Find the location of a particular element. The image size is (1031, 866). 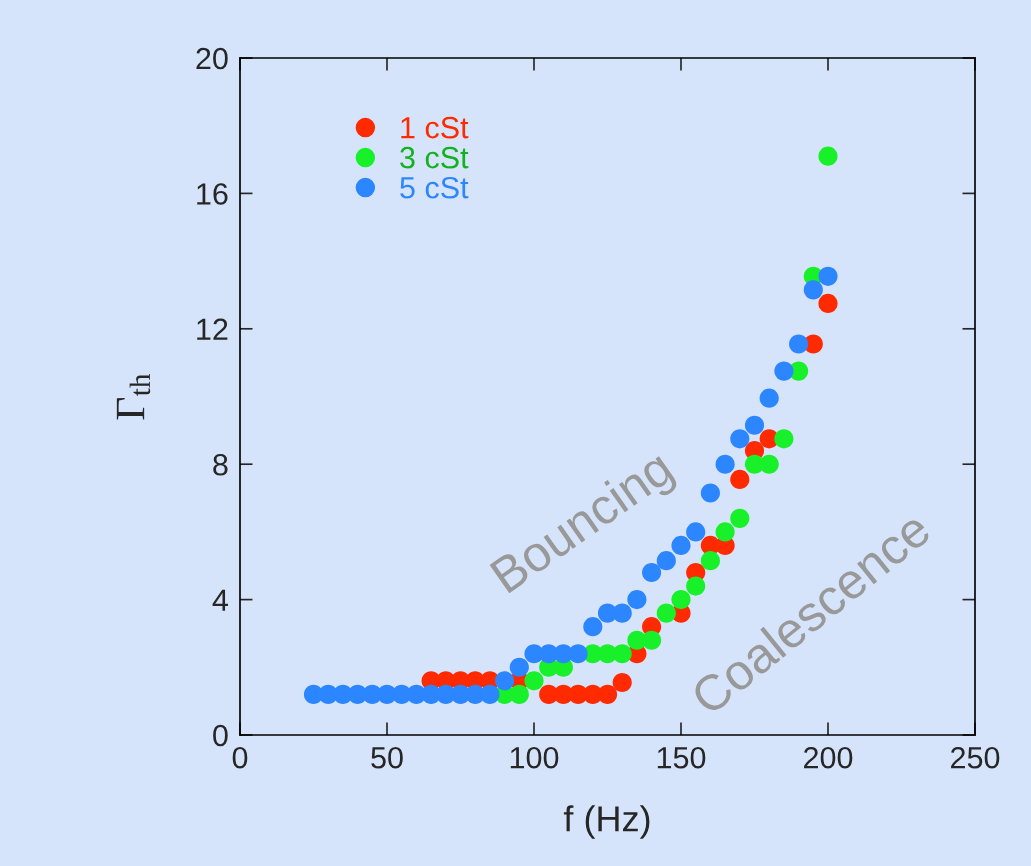

x-tick-label: 150 is located at coordinates (681, 757).